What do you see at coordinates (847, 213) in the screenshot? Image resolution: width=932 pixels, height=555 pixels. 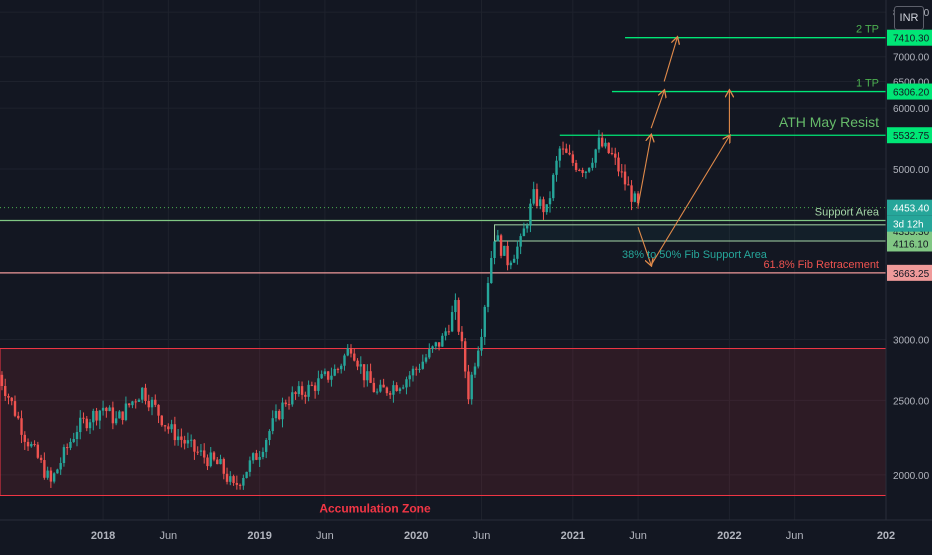 I see `price-line-note: Support Area` at bounding box center [847, 213].